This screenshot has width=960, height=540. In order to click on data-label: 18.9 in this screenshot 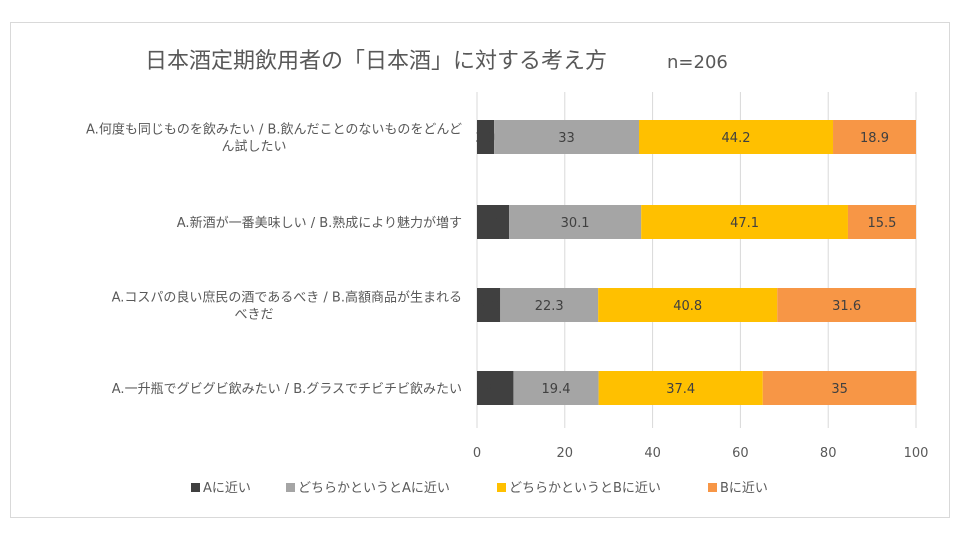, I will do `click(874, 138)`.